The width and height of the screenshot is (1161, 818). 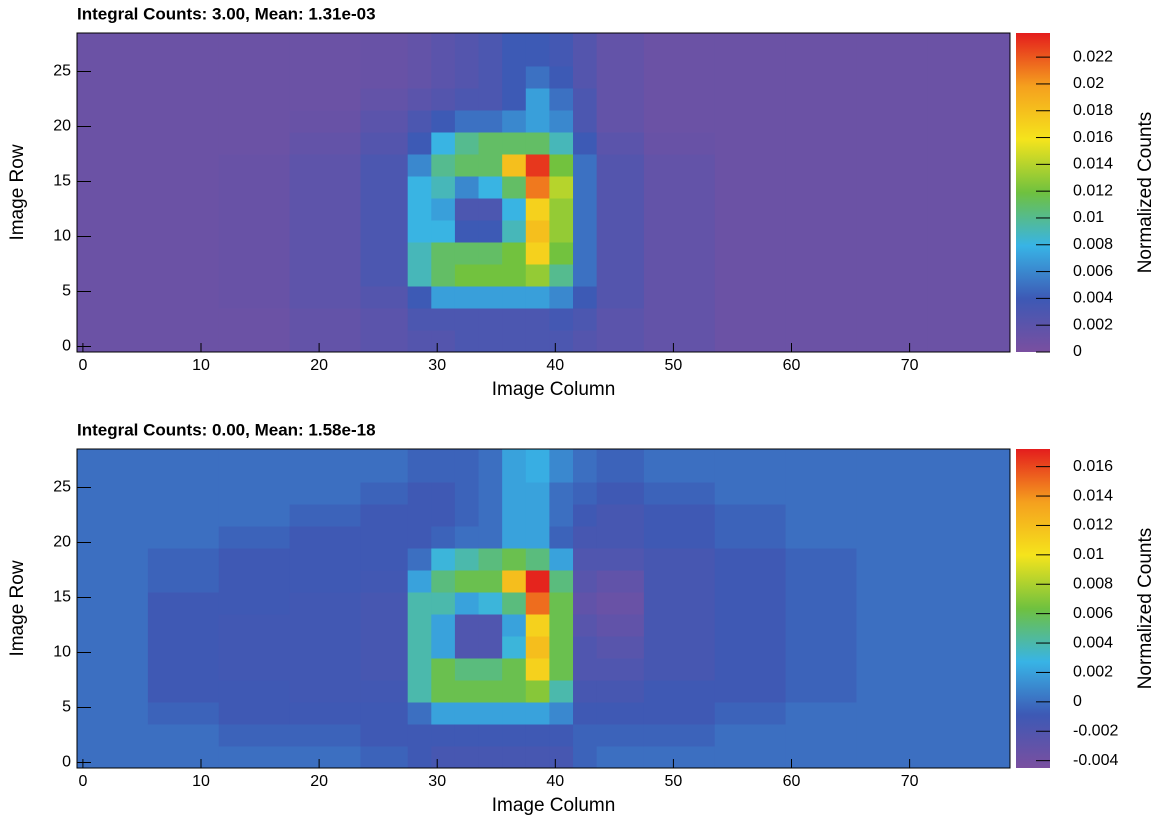 I want to click on colorbar-tick-label: 0.016, so click(x=1093, y=466).